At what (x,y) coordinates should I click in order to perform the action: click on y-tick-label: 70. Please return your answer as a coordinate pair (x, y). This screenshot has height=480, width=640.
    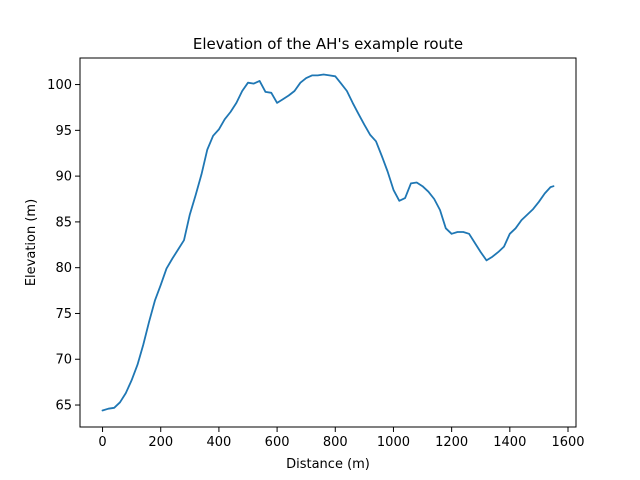
    Looking at the image, I should click on (63, 360).